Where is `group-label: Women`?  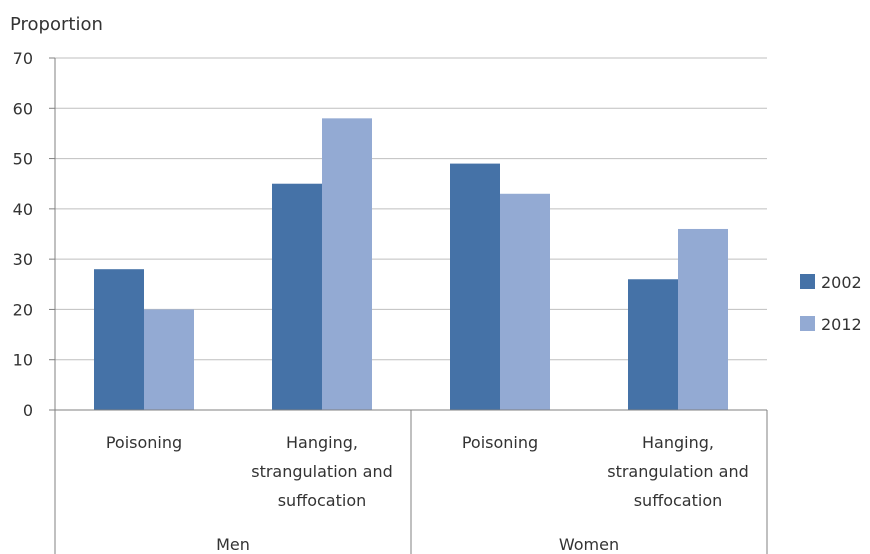
group-label: Women is located at coordinates (589, 544).